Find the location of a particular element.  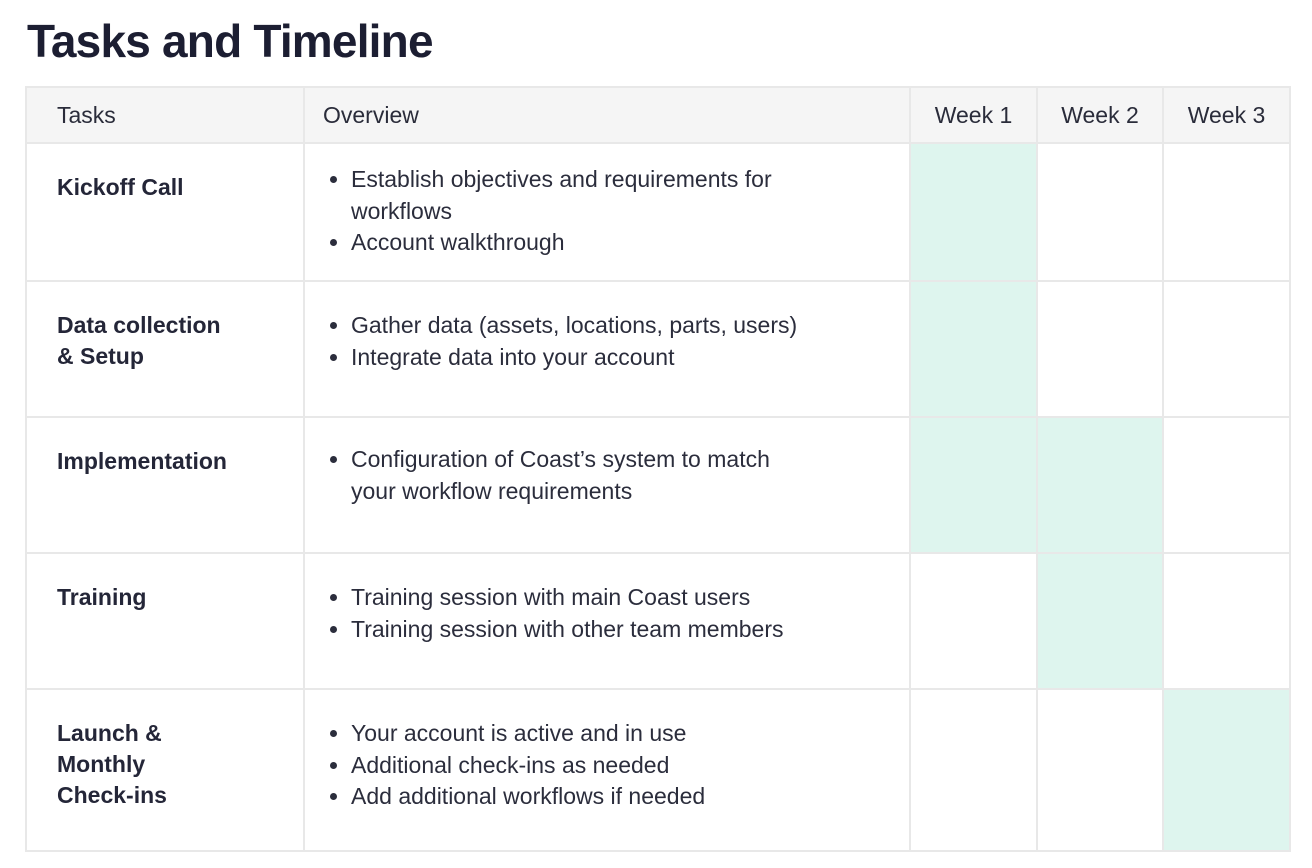

list-item: Account walkthrough is located at coordinates (622, 243).